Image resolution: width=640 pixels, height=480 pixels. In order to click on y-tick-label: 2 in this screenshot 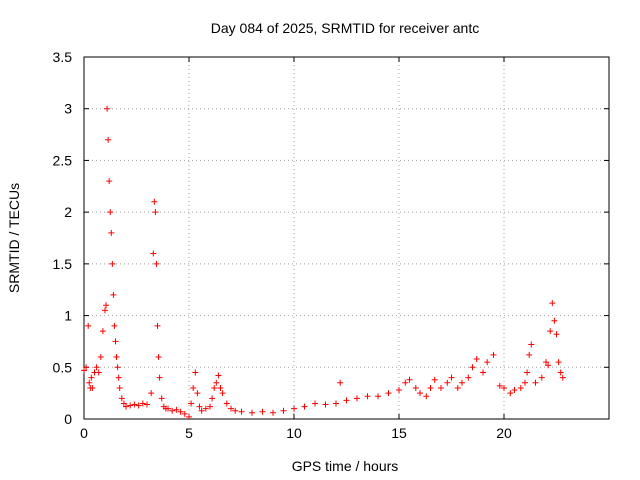, I will do `click(68, 212)`.